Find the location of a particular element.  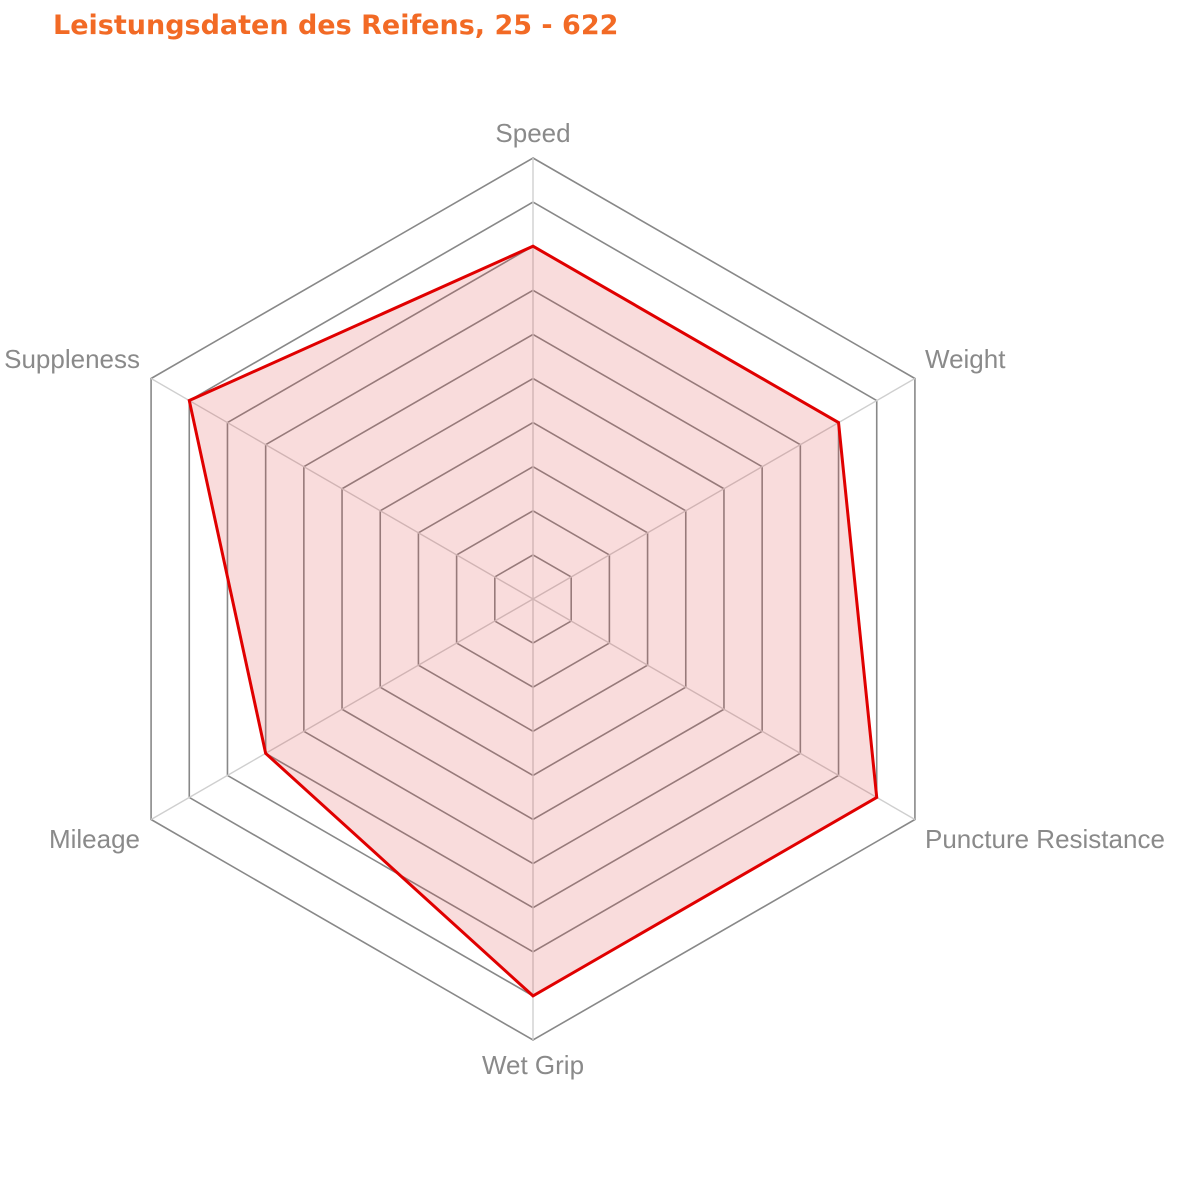

chart-title: Leistungsdaten des Reifens, 25 - 622 is located at coordinates (336, 25).